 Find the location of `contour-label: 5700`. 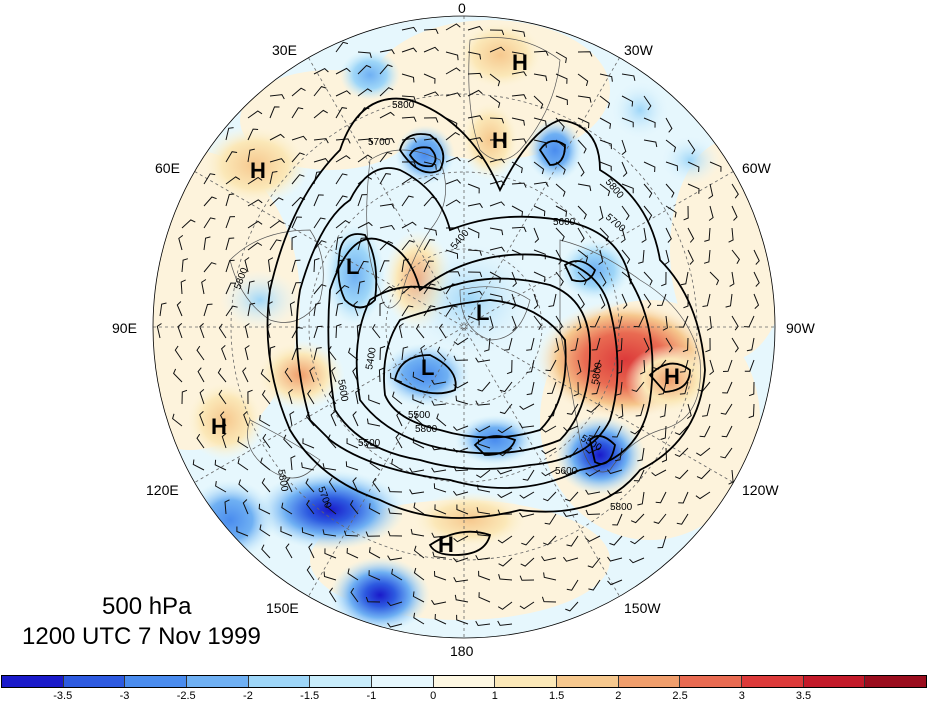

contour-label: 5700 is located at coordinates (379, 142).